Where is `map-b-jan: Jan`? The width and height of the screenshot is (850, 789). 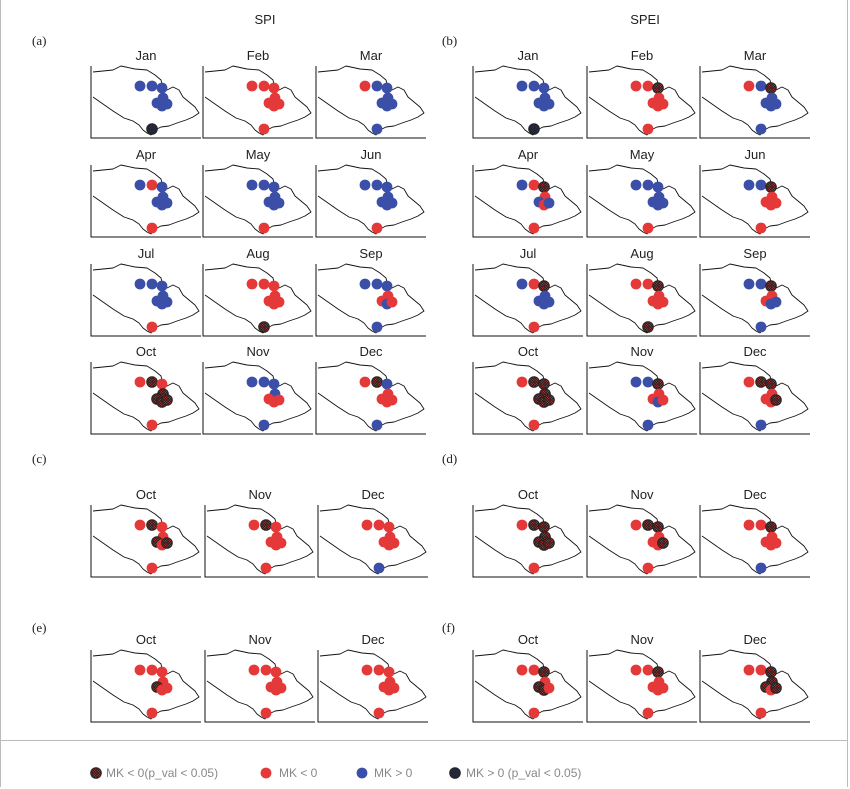 map-b-jan: Jan is located at coordinates (527, 93).